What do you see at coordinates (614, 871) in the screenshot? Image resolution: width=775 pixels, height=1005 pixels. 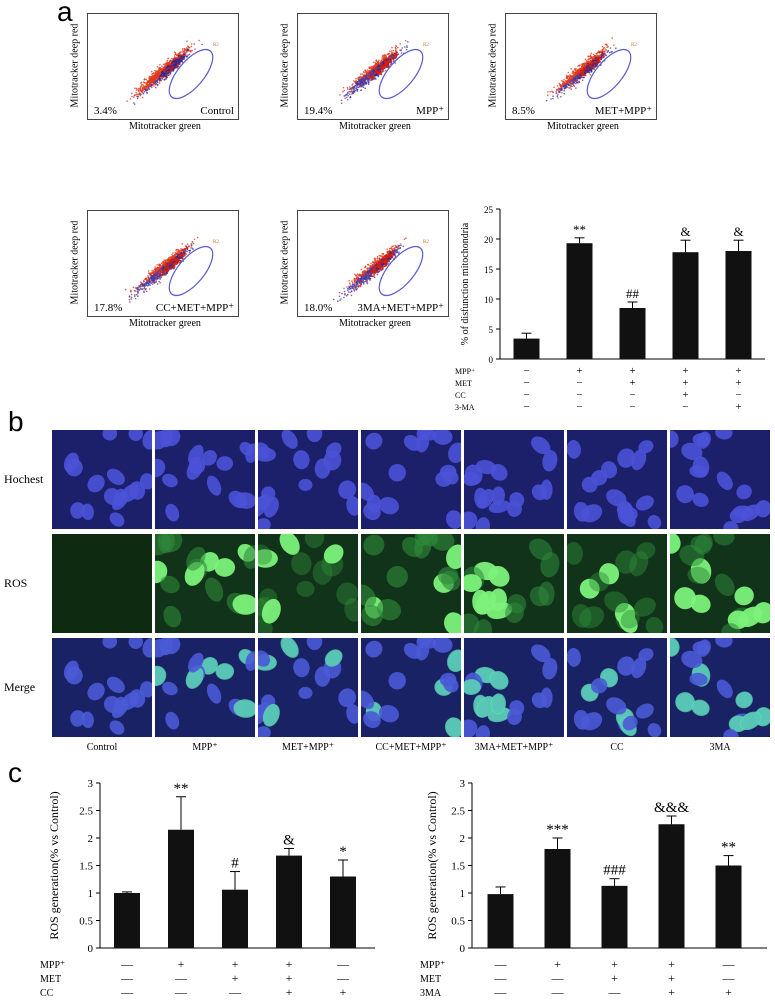 I see `significance-label: ###` at bounding box center [614, 871].